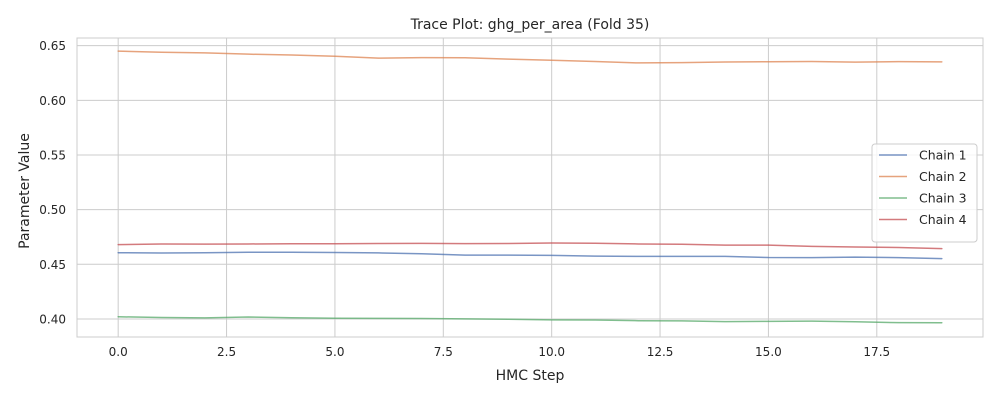 Image resolution: width=1000 pixels, height=400 pixels. Describe the element at coordinates (943, 198) in the screenshot. I see `legend-label-chain-3: Chain 3` at that location.